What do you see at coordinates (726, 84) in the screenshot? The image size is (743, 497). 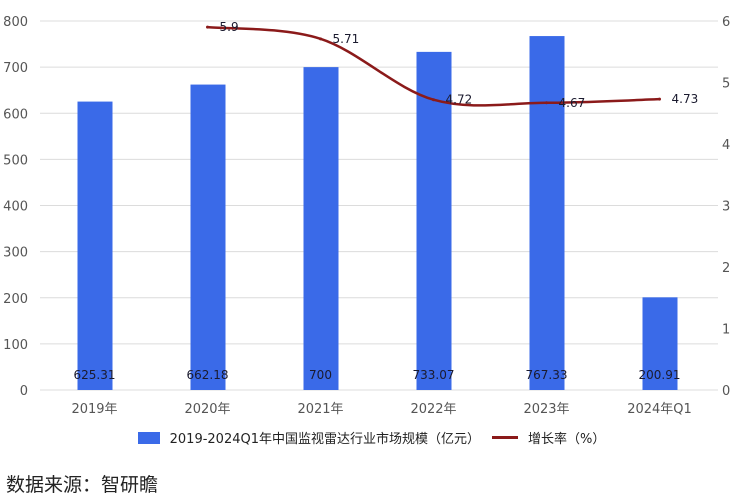 I see `y-right-tick-label: 5` at bounding box center [726, 84].